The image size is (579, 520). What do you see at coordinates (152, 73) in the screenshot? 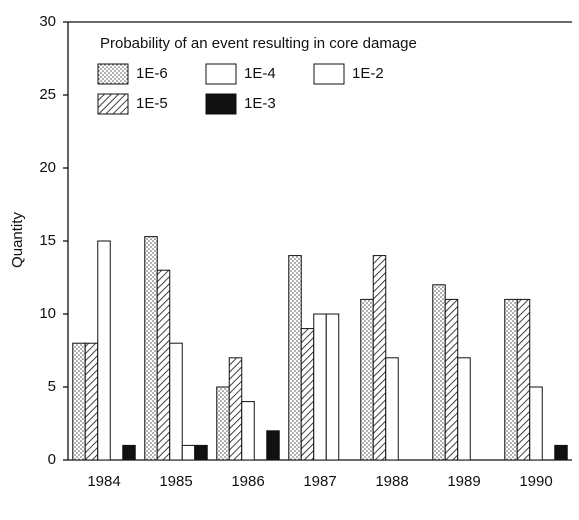
I see `legend-label: 1E-6` at bounding box center [152, 73].